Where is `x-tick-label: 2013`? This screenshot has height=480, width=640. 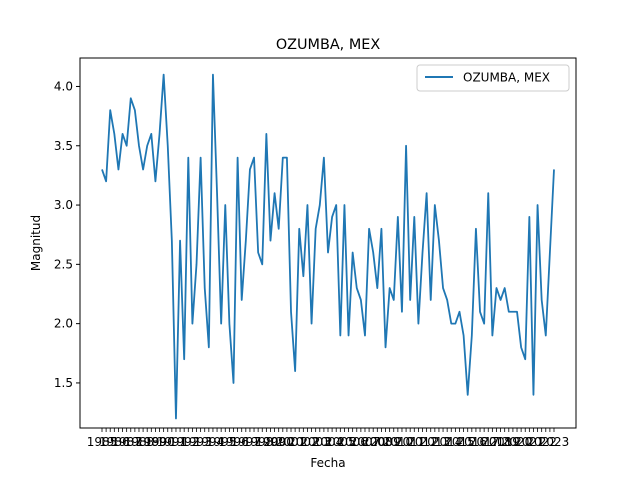 x-tick-label: 2013 is located at coordinates (435, 442).